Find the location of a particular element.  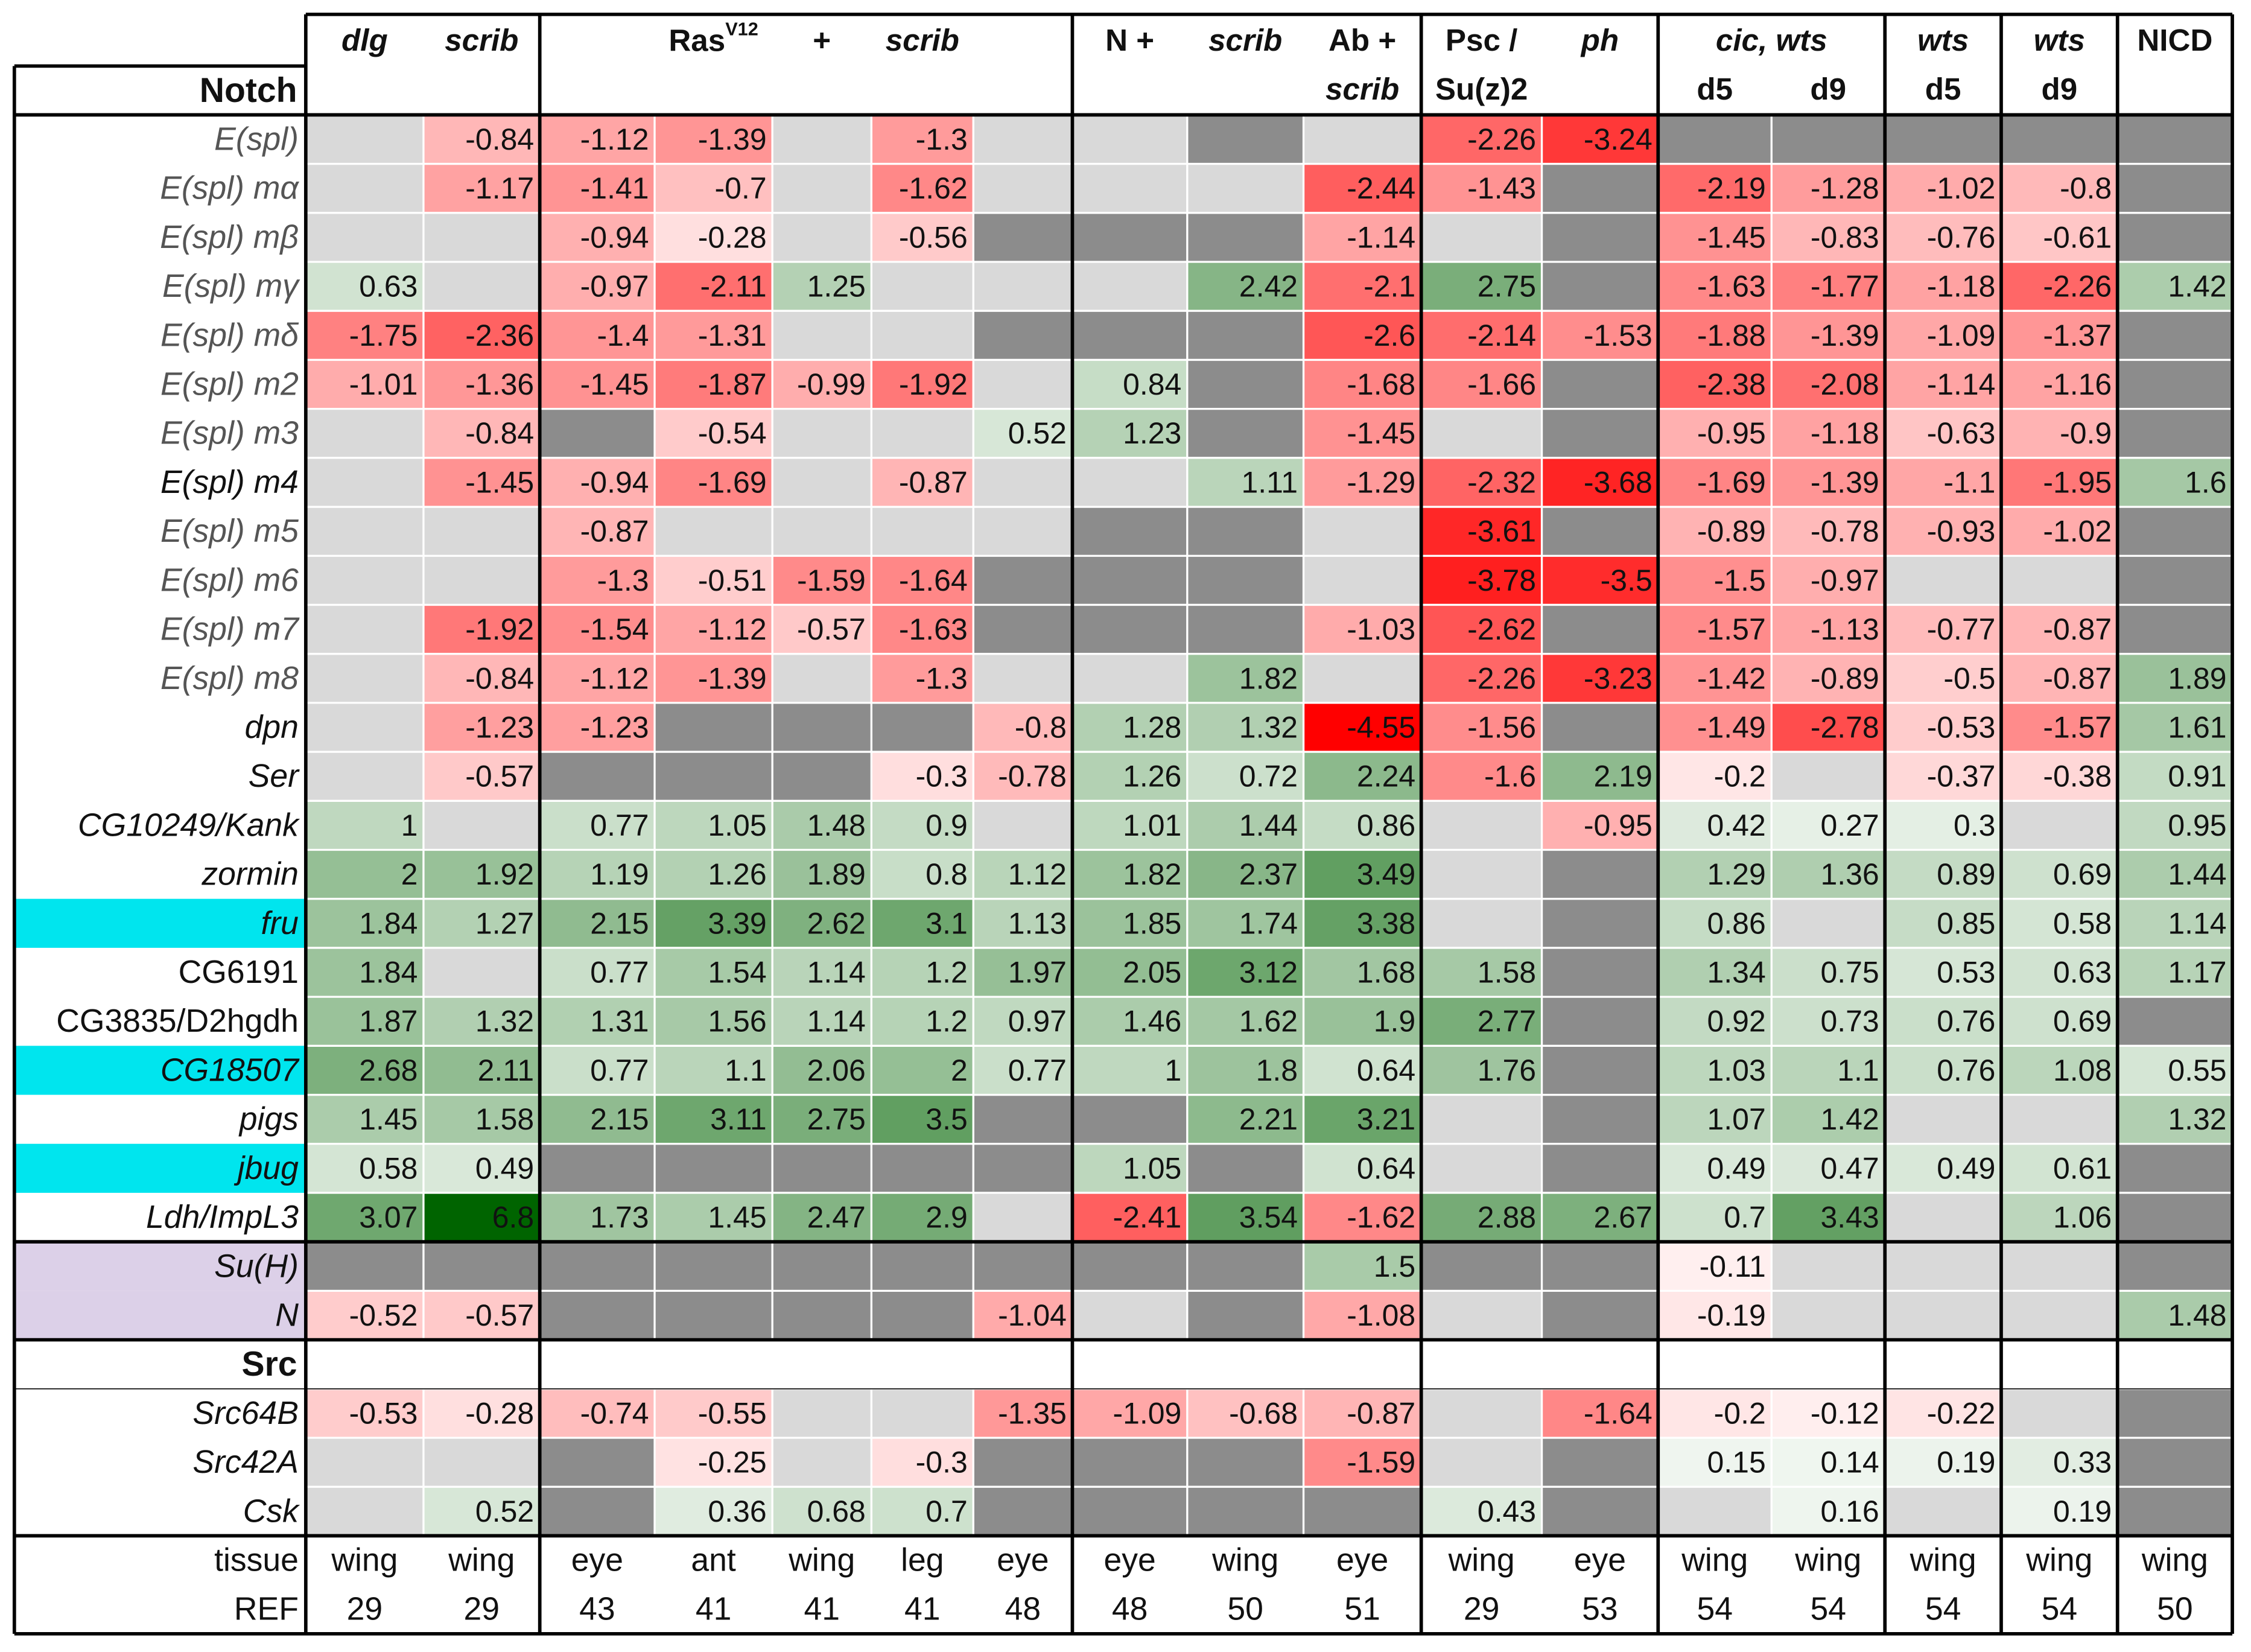

cell-value: 2.37 is located at coordinates (1268, 874).